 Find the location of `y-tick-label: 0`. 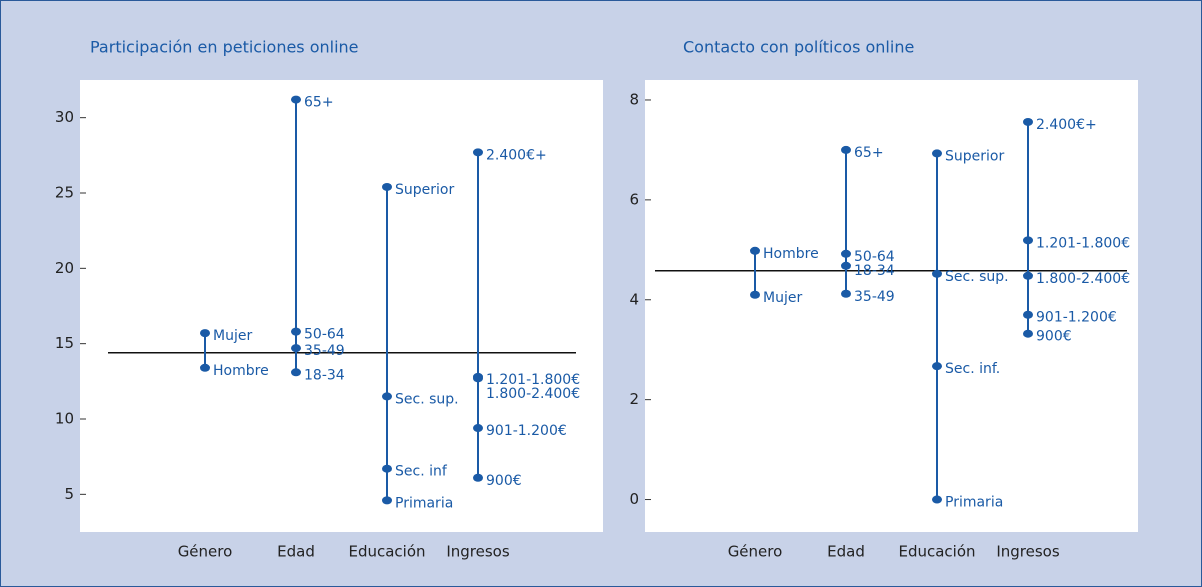

y-tick-label: 0 is located at coordinates (634, 499).